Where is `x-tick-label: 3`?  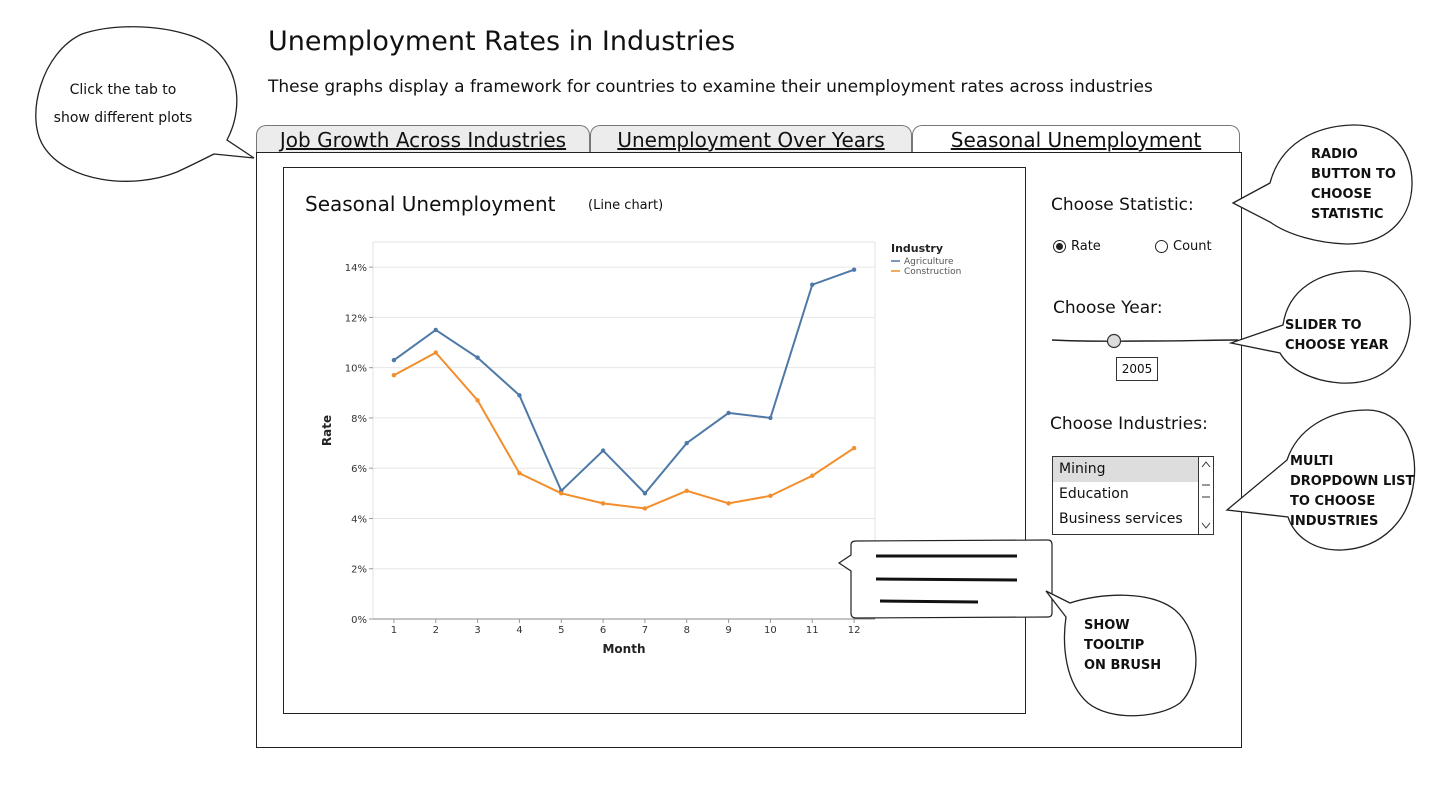 x-tick-label: 3 is located at coordinates (477, 630).